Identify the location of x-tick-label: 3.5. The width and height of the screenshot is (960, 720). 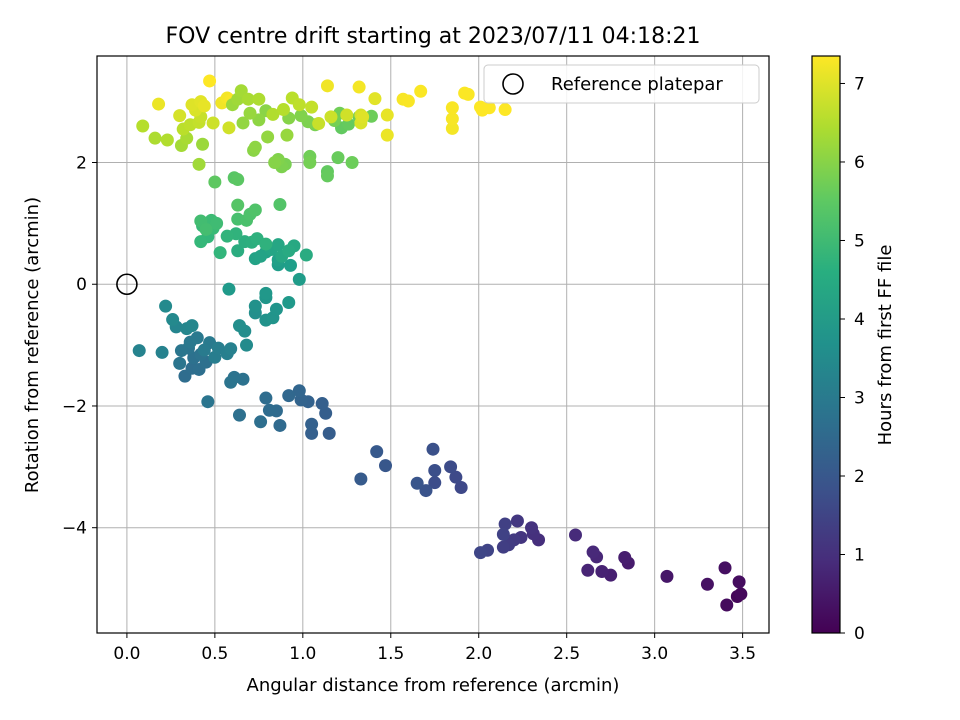
(742, 654).